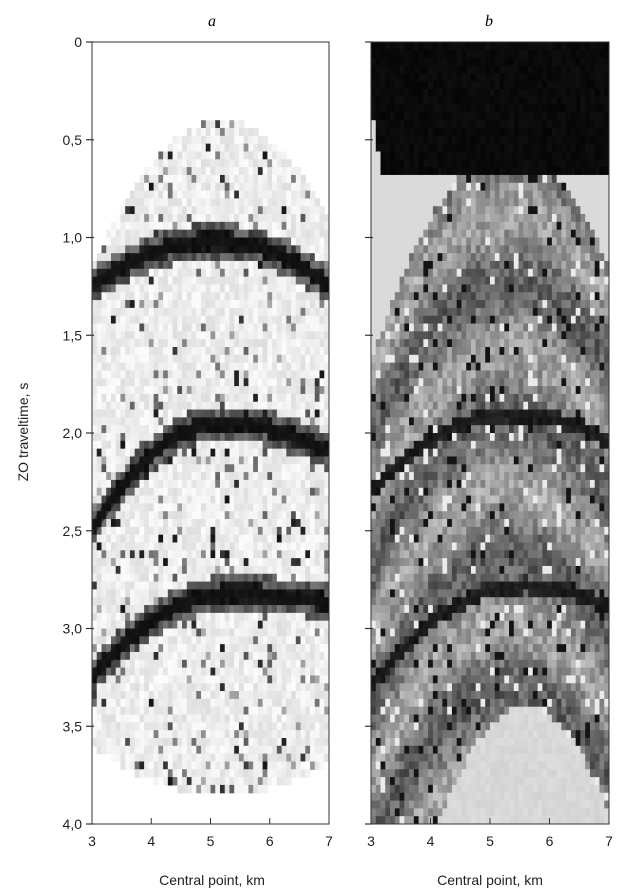 The width and height of the screenshot is (617, 888). I want to click on y-tick-label: 3,5, so click(73, 726).